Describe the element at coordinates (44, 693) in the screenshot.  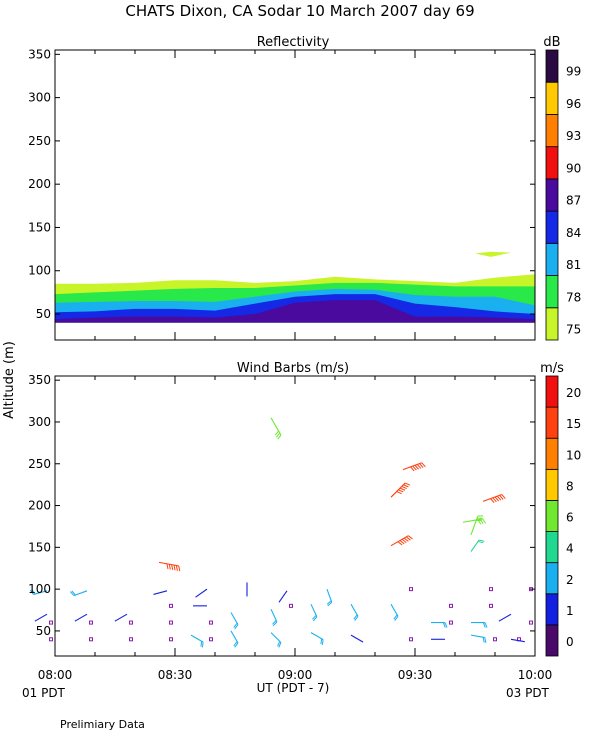
I see `left-footer-label: 01 PDT` at that location.